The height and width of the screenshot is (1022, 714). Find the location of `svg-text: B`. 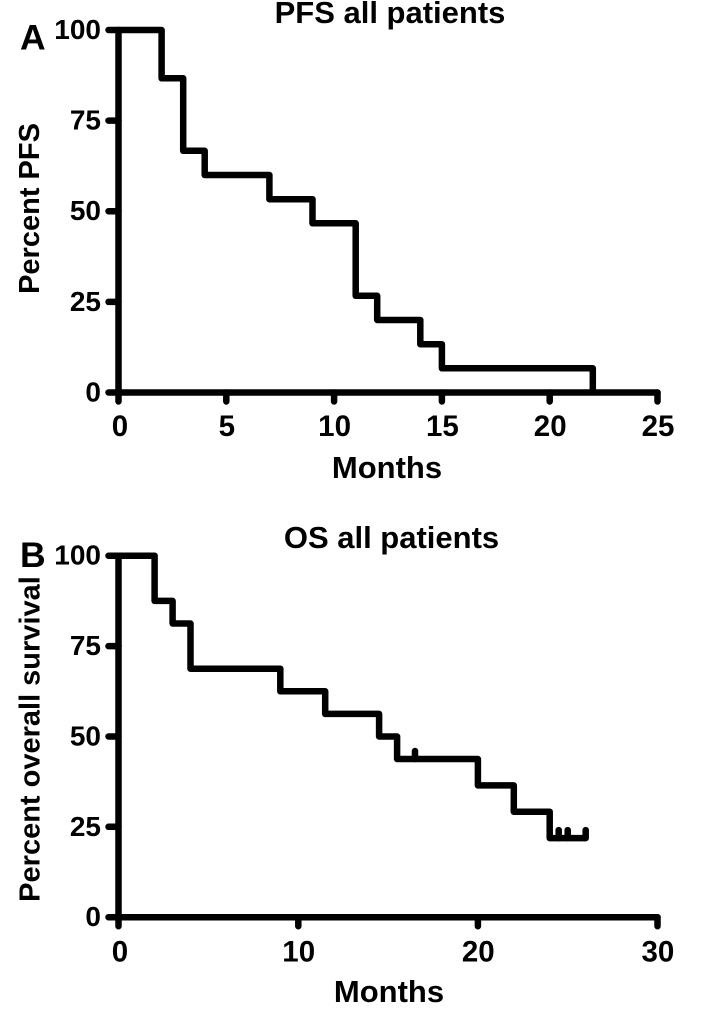

svg-text: B is located at coordinates (33, 555).